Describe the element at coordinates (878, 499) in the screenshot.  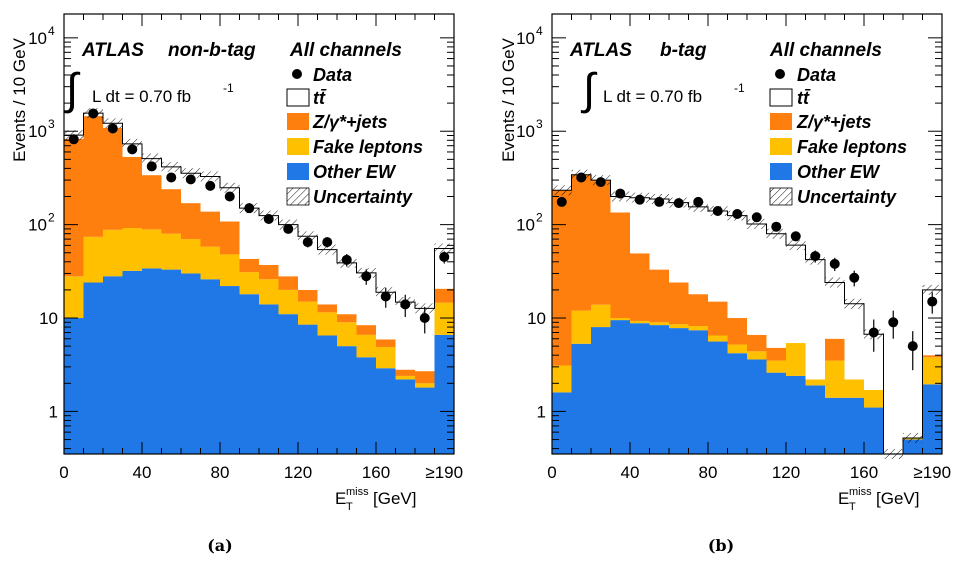
I see `x-axis-label-b: E T miss [GeV]` at that location.